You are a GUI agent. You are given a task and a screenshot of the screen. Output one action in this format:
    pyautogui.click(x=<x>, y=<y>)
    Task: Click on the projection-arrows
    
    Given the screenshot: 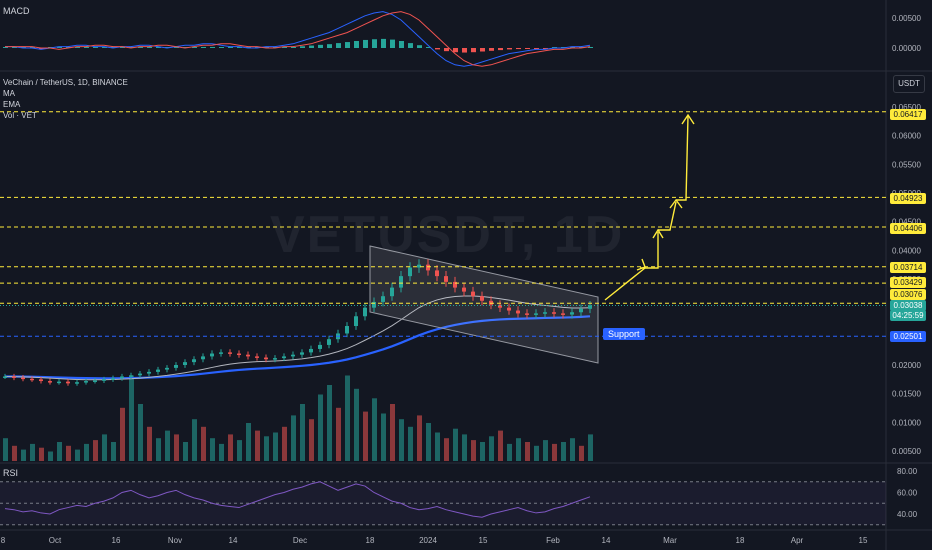 What is the action you would take?
    pyautogui.click(x=649, y=207)
    